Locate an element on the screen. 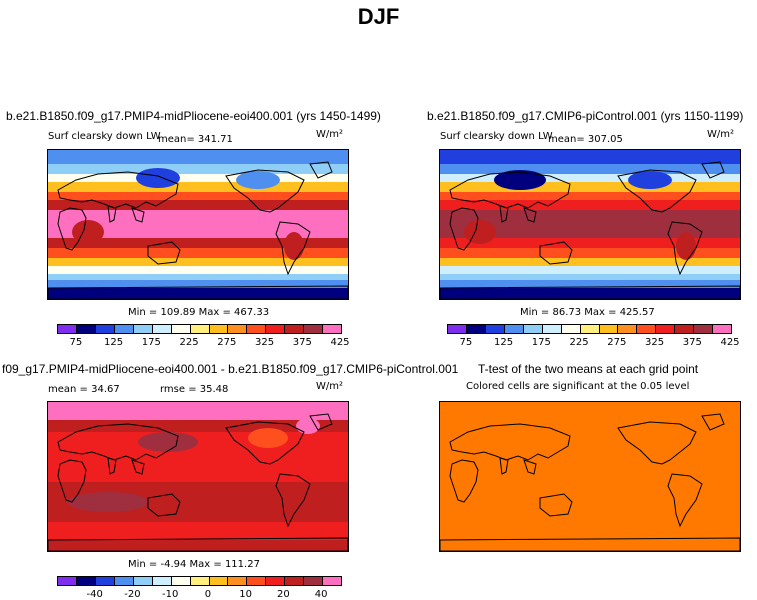 The image size is (757, 600). panel2-mean: mean= 307.05 is located at coordinates (585, 139).